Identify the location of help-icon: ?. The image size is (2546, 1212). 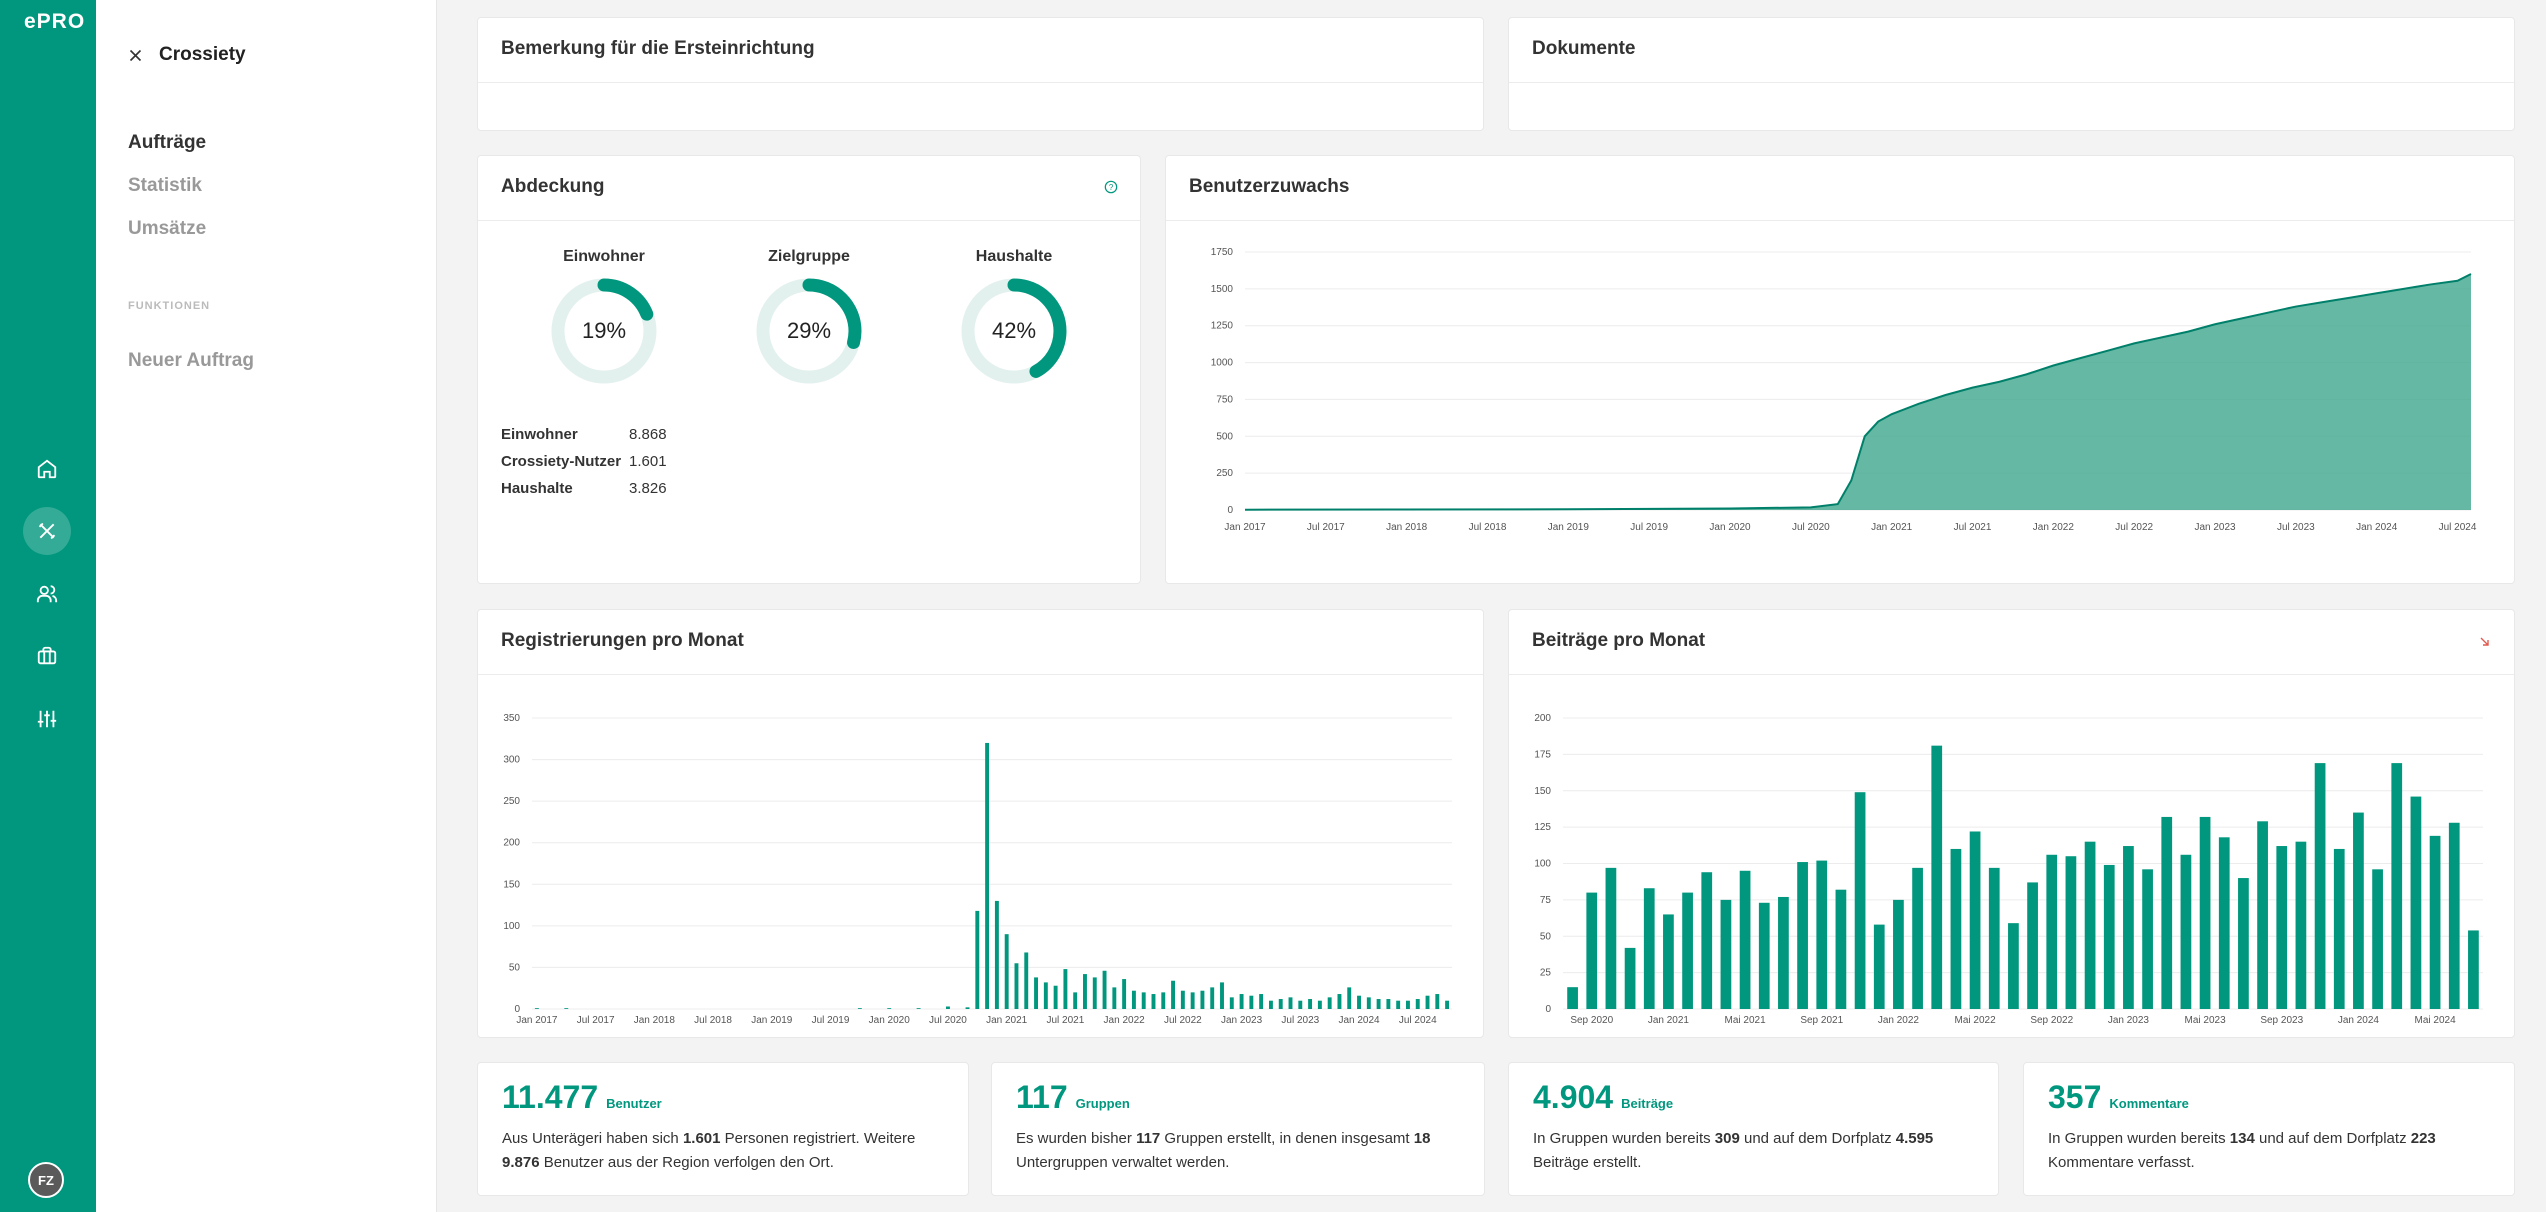
(1111, 187).